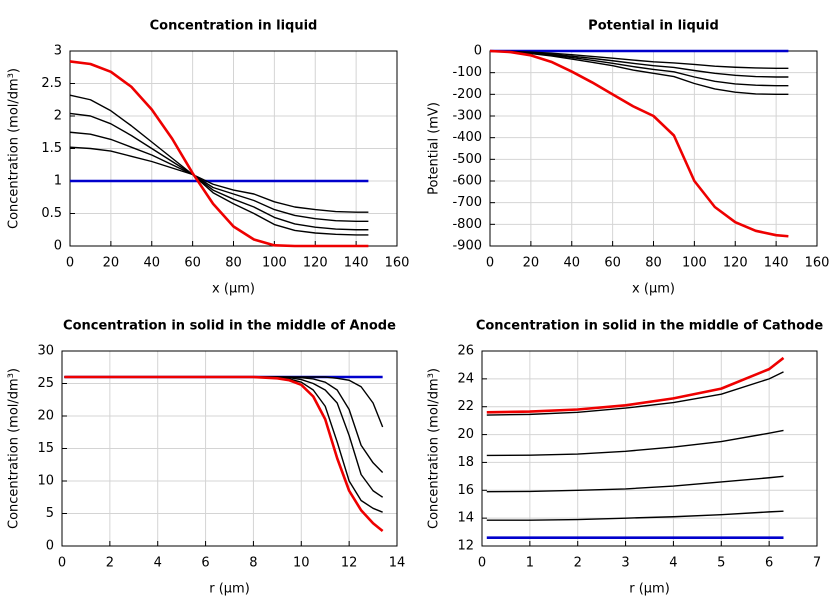 Image resolution: width=840 pixels, height=600 pixels. I want to click on y-tick-label: 15, so click(45, 448).